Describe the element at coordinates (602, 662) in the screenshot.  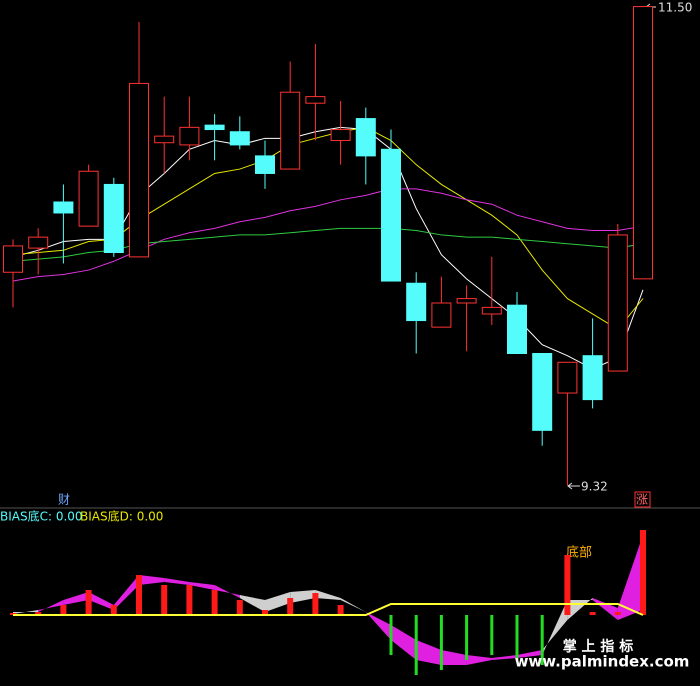
I see `watermark-url: www.palmindex.com` at that location.